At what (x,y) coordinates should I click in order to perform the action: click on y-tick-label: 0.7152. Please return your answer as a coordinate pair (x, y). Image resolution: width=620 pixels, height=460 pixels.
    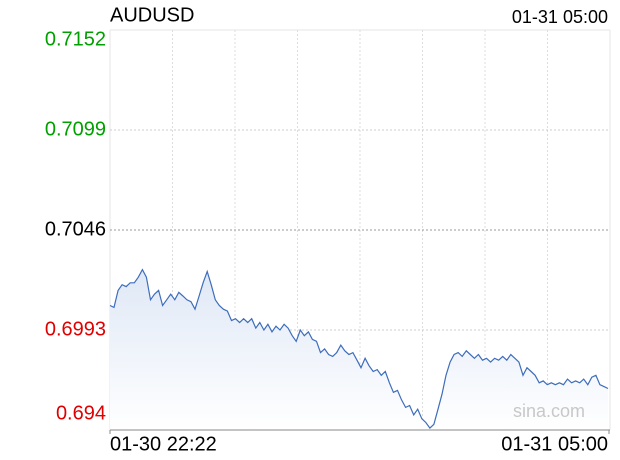
    Looking at the image, I should click on (75, 39).